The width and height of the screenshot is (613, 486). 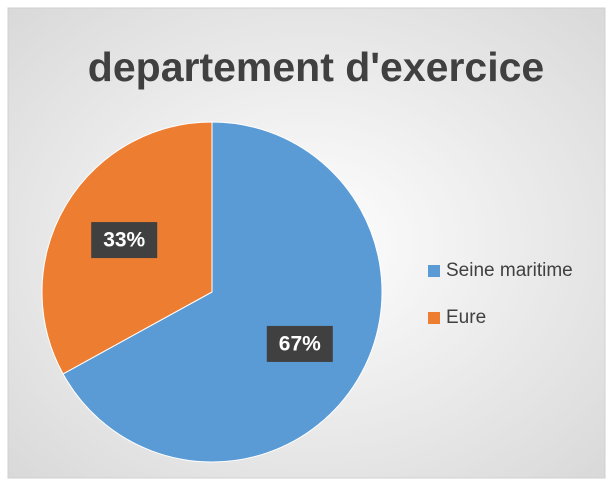 I want to click on data-label: 67%, so click(x=300, y=343).